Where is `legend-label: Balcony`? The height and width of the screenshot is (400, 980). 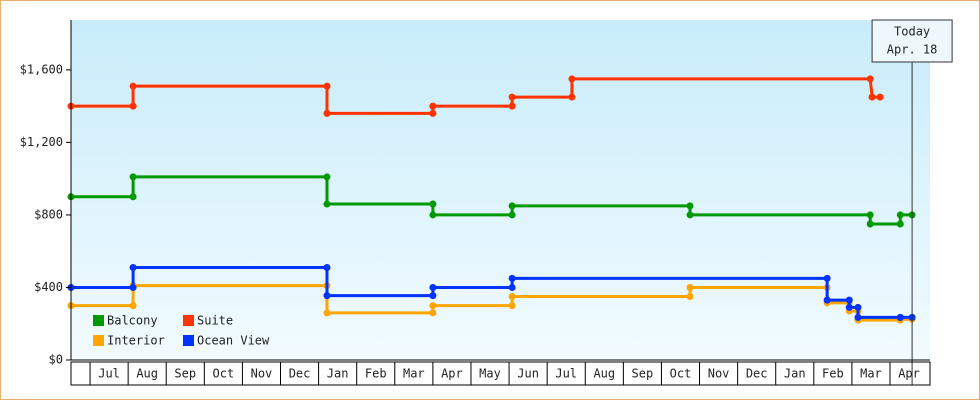
legend-label: Balcony is located at coordinates (132, 321).